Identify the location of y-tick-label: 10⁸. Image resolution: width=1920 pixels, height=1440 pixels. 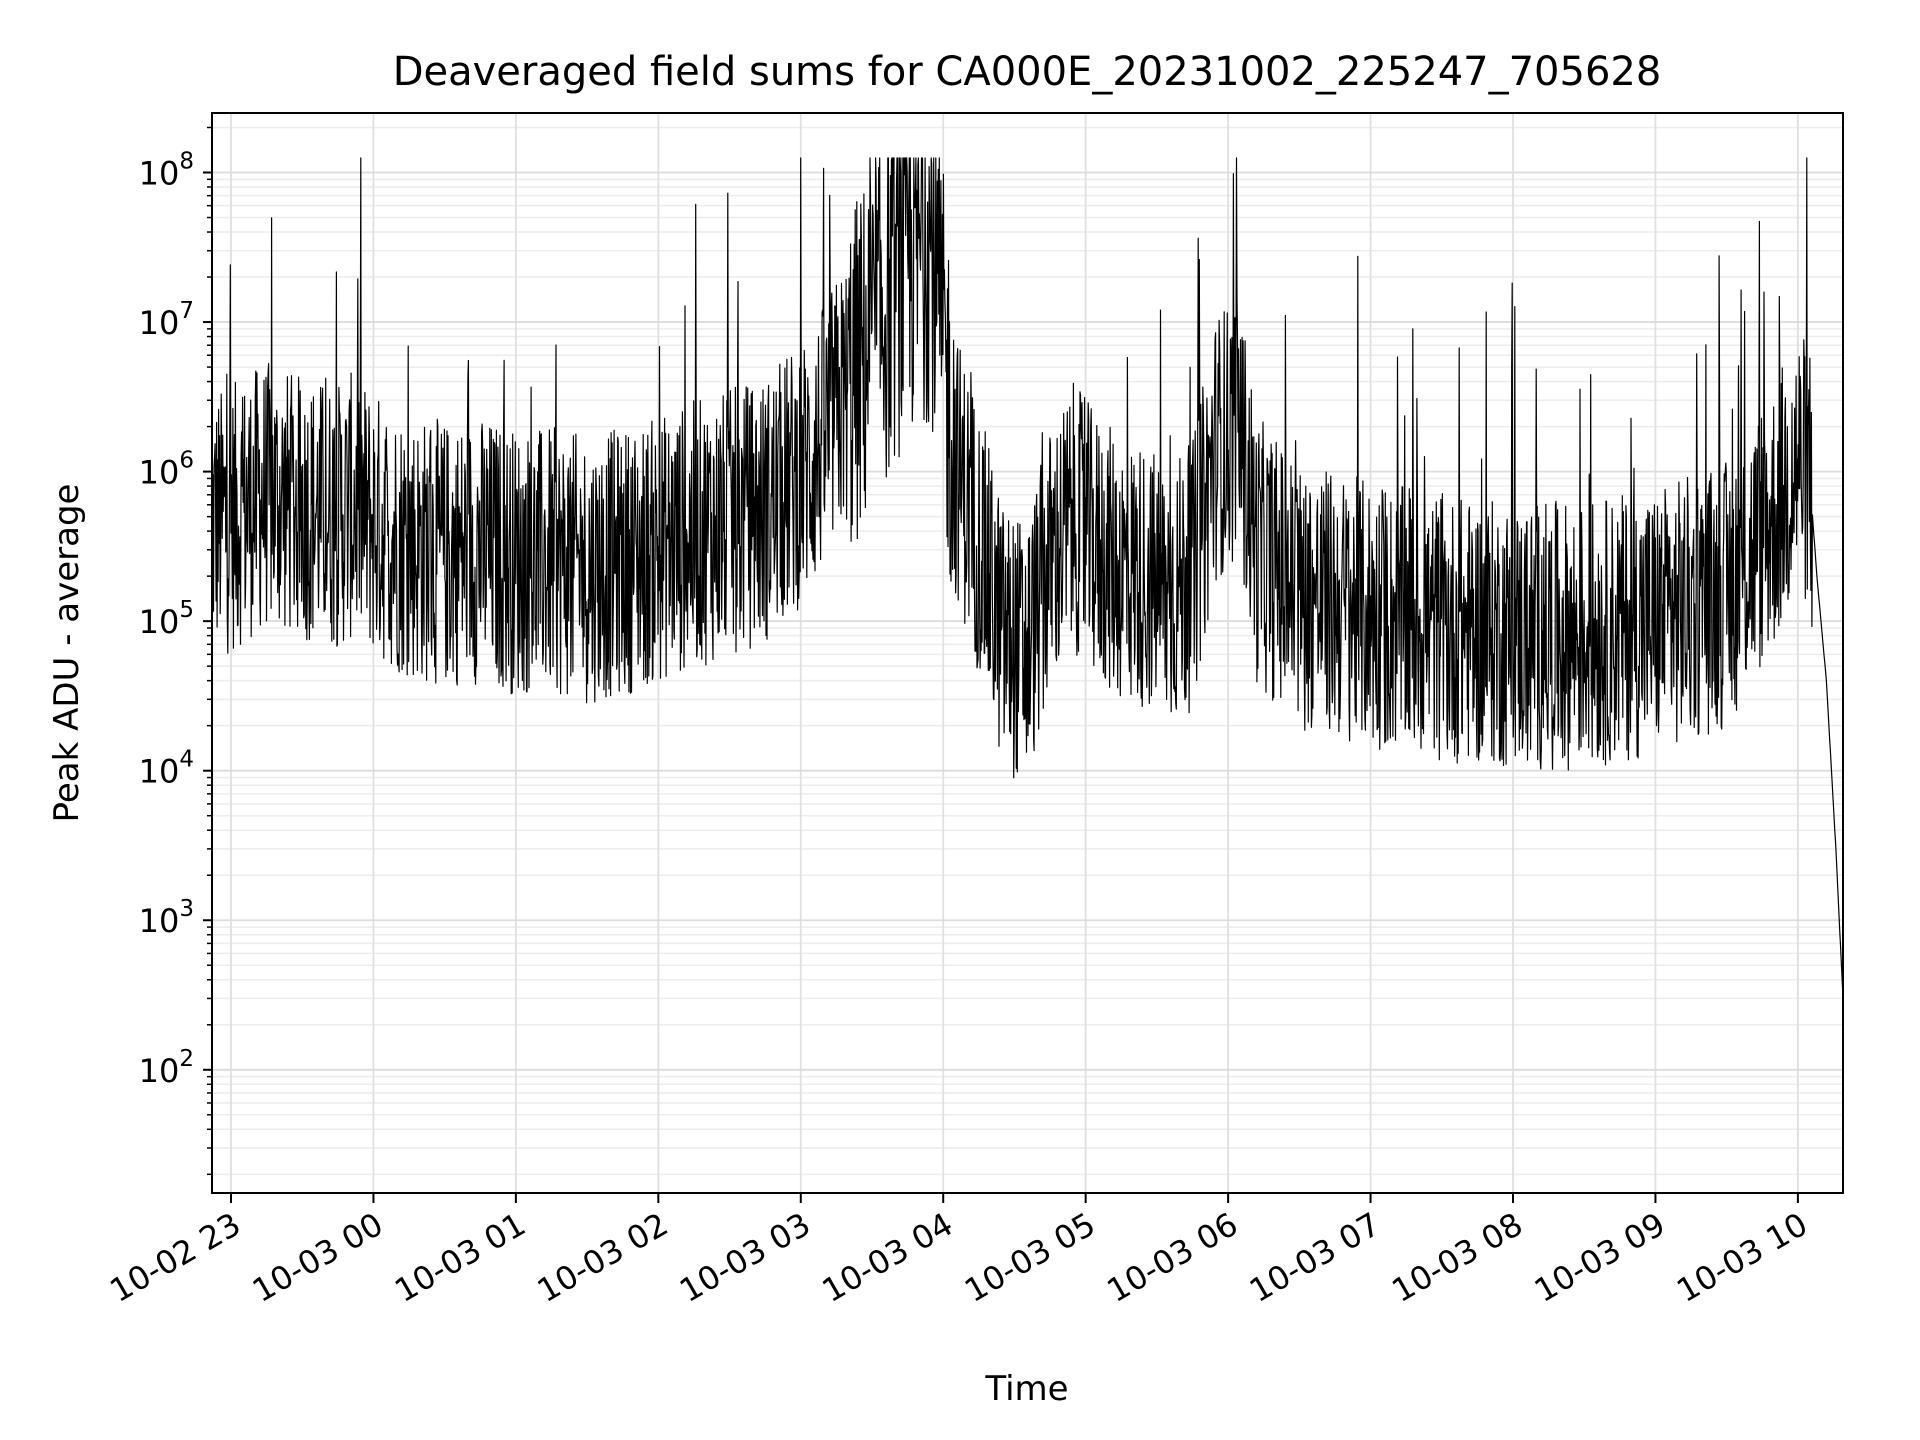
(166, 171).